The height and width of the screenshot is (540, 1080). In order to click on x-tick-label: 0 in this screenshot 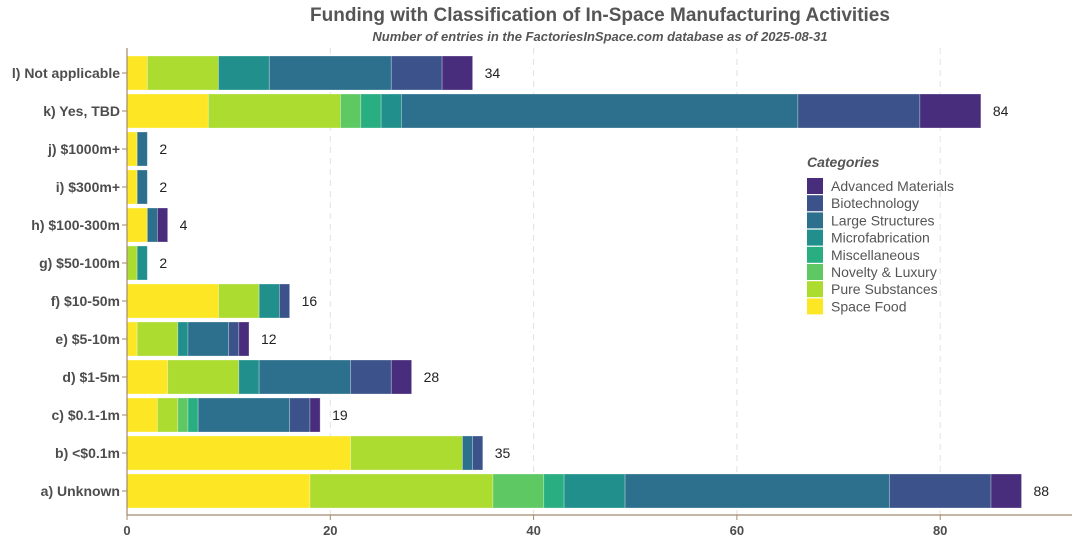, I will do `click(126, 530)`.